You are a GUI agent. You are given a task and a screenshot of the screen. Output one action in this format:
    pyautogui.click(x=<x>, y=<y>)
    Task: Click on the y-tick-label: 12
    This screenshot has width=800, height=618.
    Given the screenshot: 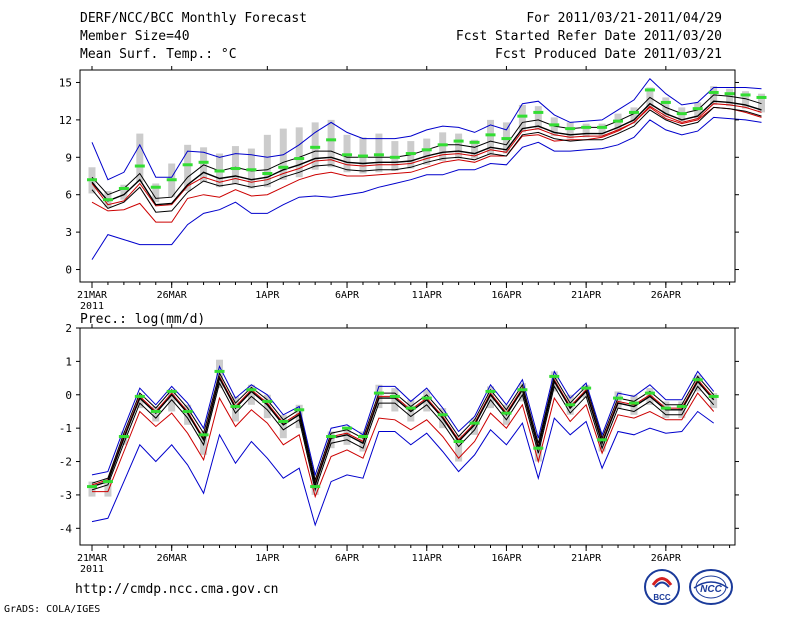 What is the action you would take?
    pyautogui.click(x=65, y=120)
    